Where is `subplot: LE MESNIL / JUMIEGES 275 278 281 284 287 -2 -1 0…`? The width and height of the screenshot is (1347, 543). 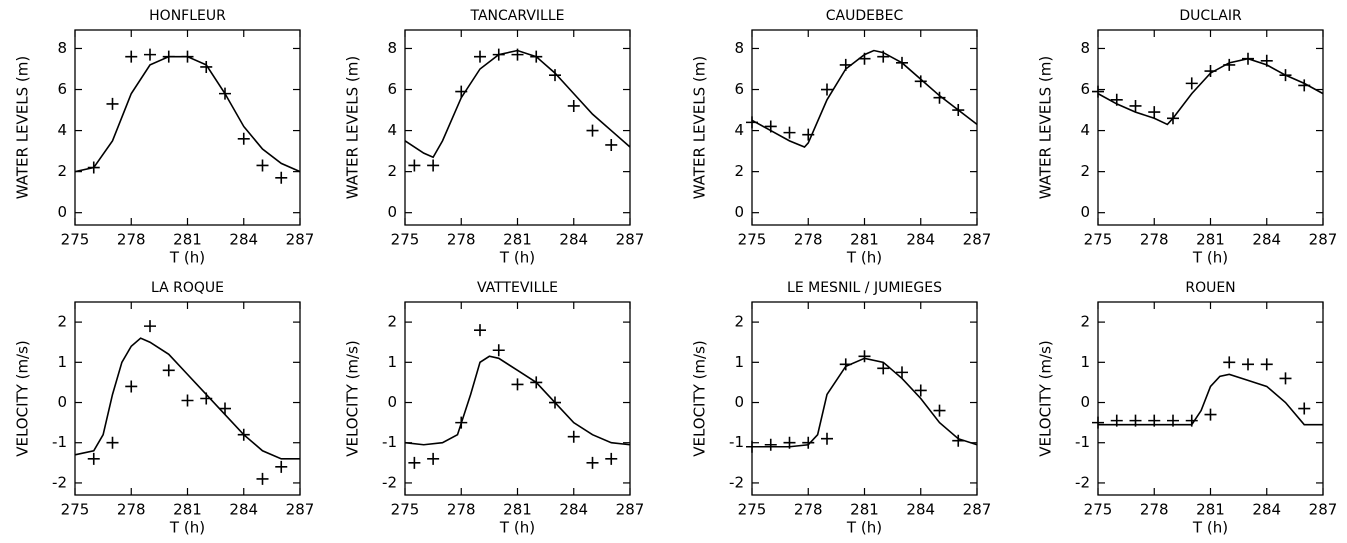
subplot: LE MESNIL / JUMIEGES 275 278 281 284 287 -2 -1 0… is located at coordinates (841, 408).